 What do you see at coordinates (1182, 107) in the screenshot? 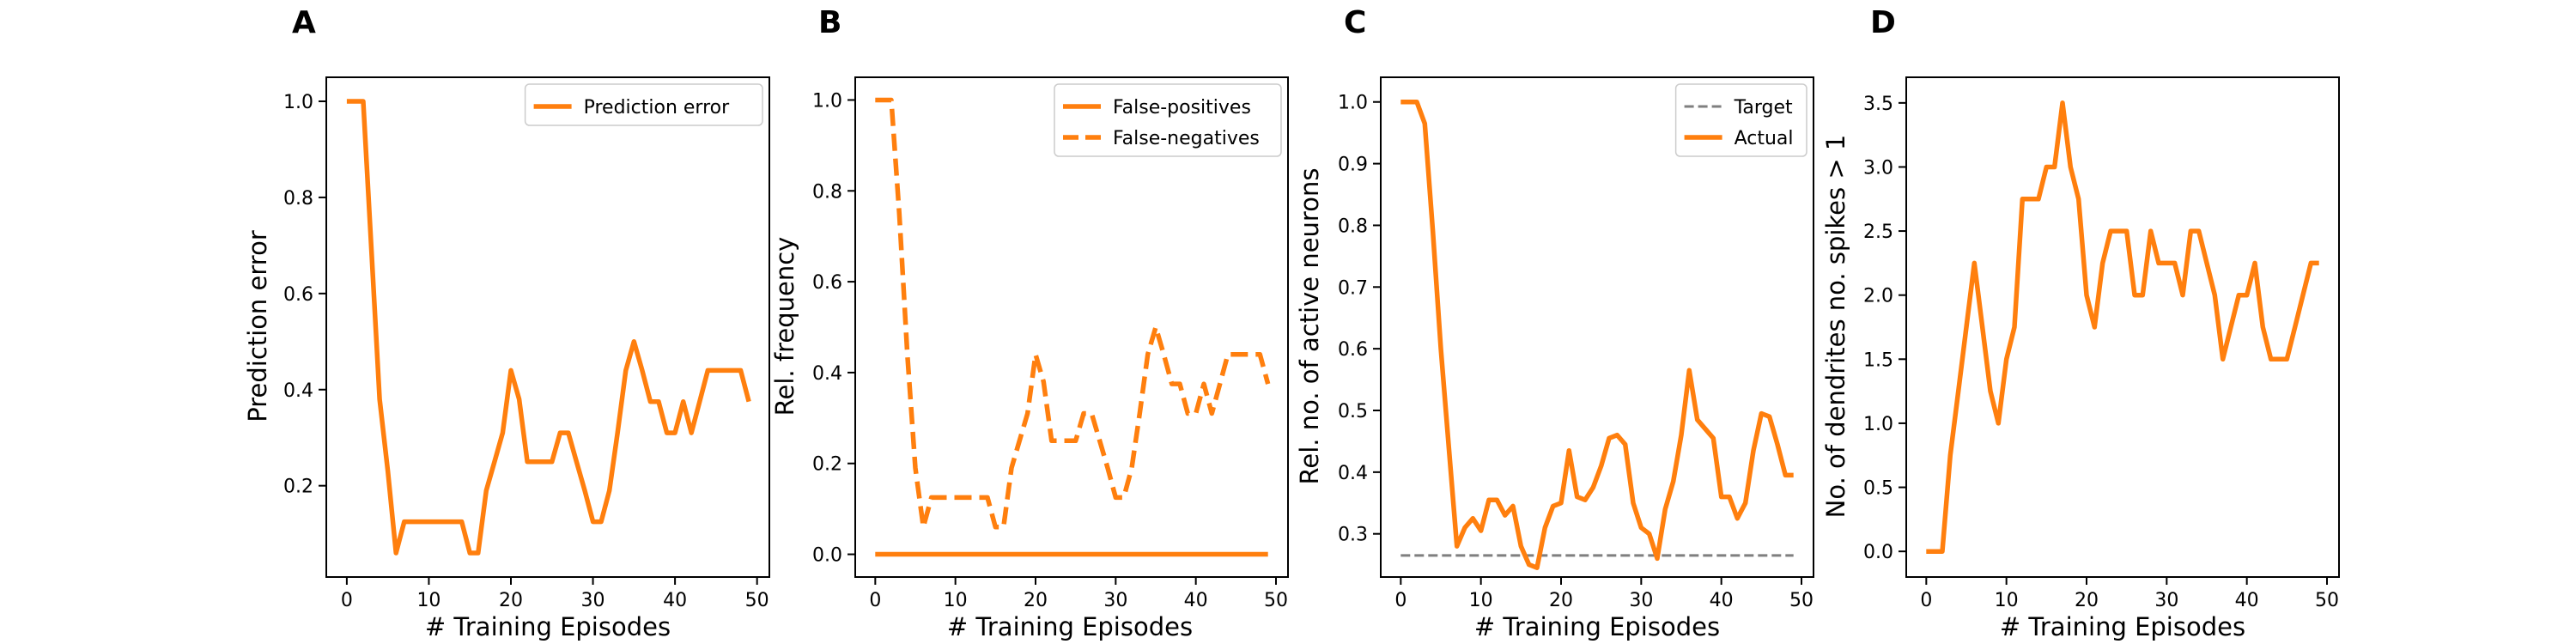
I see `legend-label-b-0: False-positives` at bounding box center [1182, 107].